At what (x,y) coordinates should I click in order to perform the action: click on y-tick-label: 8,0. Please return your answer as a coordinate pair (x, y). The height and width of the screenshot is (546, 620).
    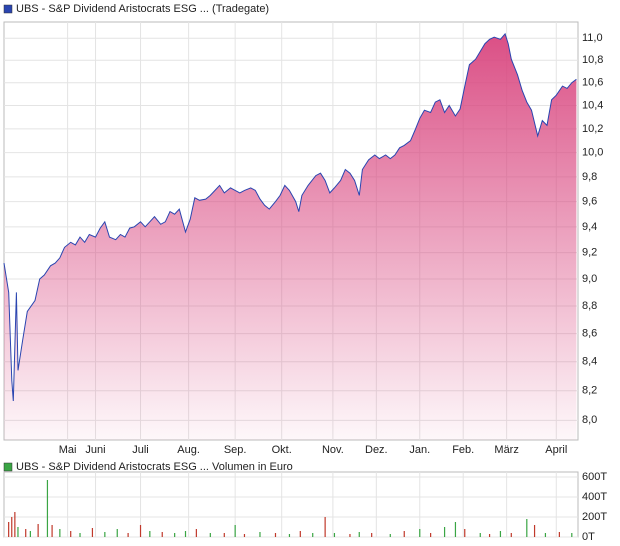
    Looking at the image, I should click on (589, 420).